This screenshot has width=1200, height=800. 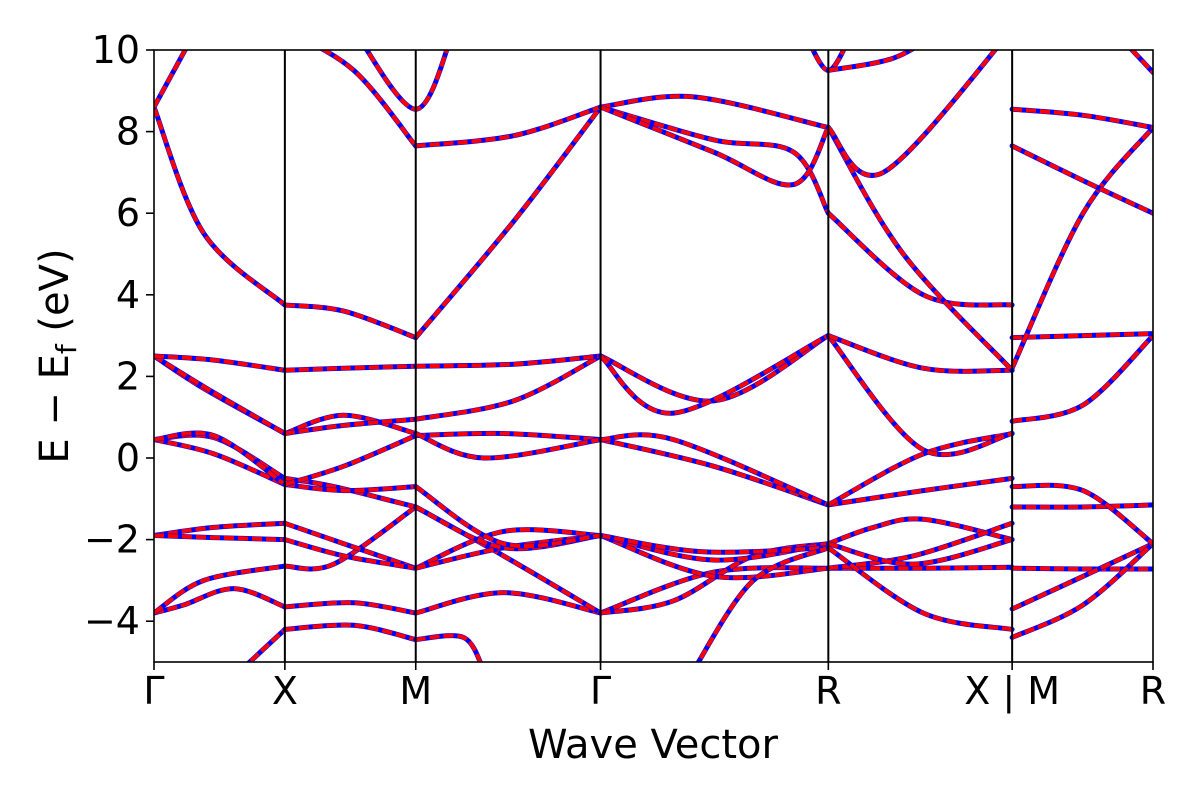 What do you see at coordinates (153, 691) in the screenshot?
I see `x-tick-label-0: Γ` at bounding box center [153, 691].